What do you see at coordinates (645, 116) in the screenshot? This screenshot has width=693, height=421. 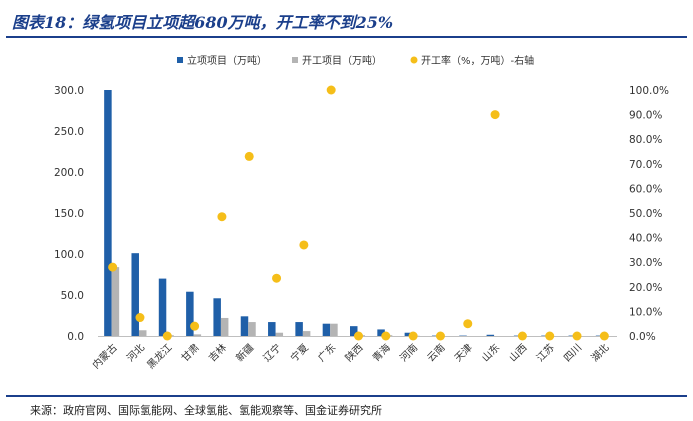 I see `y-right-tick-label: 90.0%` at bounding box center [645, 116].